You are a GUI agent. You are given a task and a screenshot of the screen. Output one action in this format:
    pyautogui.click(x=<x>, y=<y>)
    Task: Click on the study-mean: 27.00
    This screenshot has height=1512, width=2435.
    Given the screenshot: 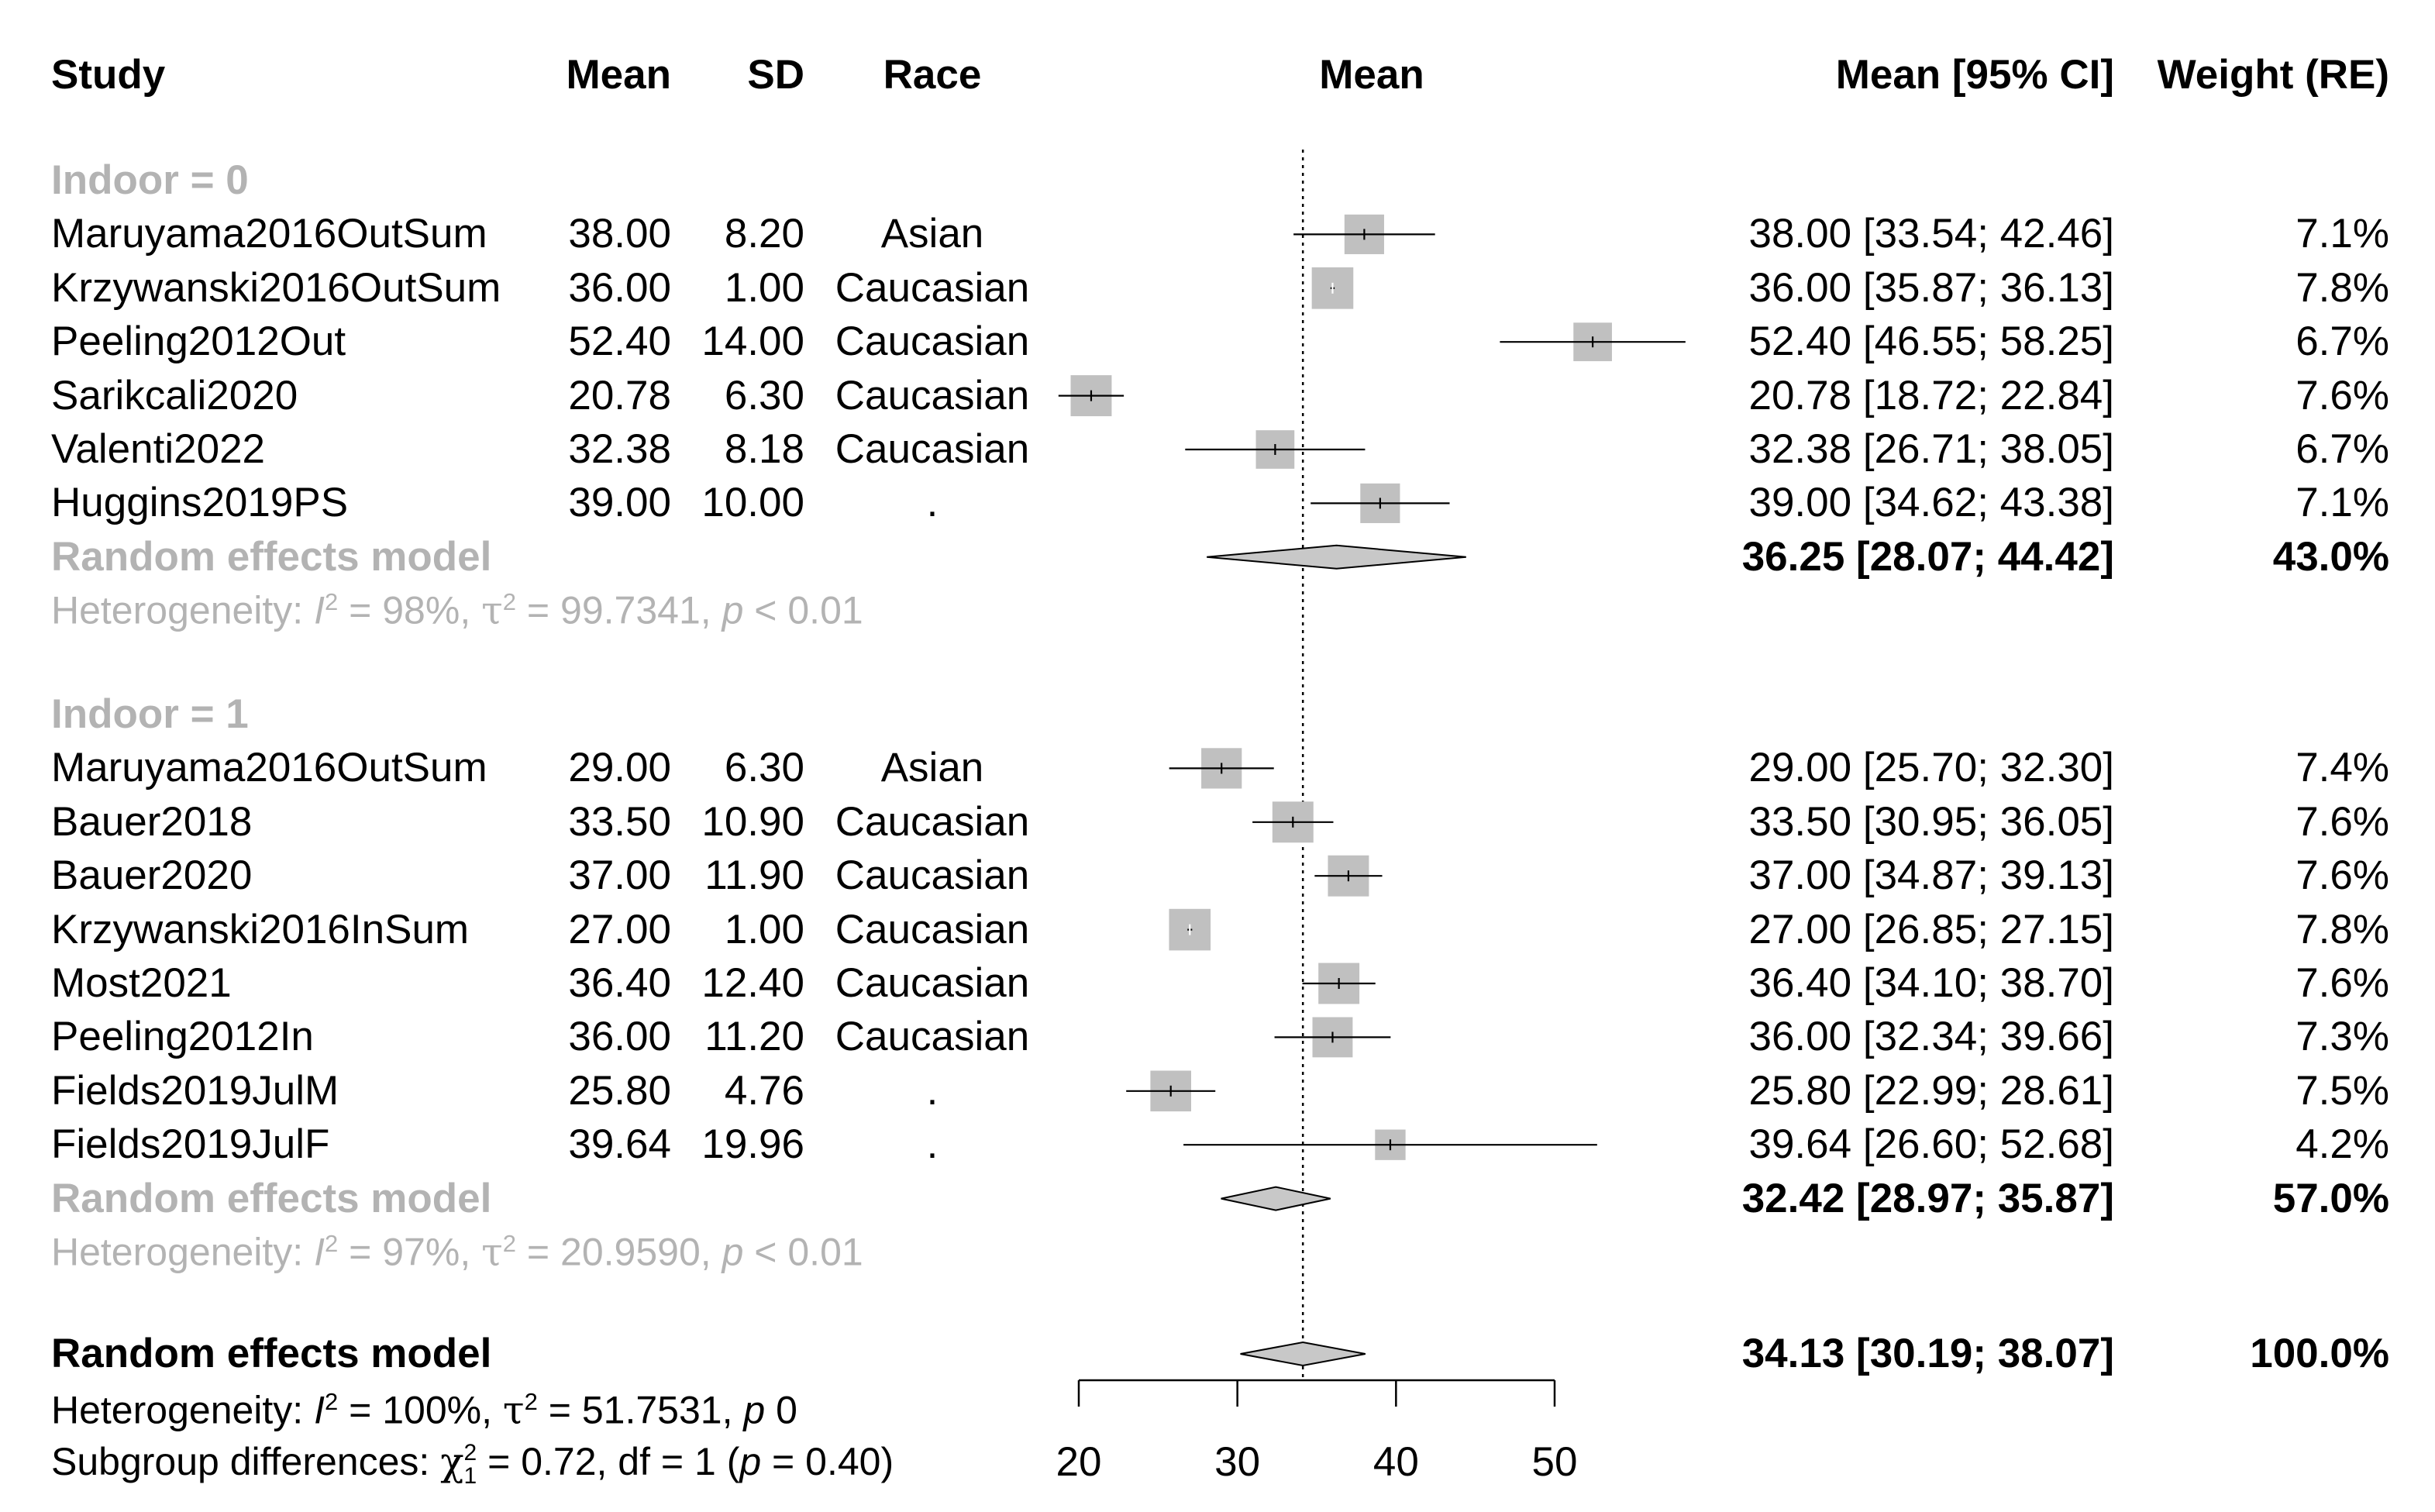 What is the action you would take?
    pyautogui.click(x=619, y=929)
    